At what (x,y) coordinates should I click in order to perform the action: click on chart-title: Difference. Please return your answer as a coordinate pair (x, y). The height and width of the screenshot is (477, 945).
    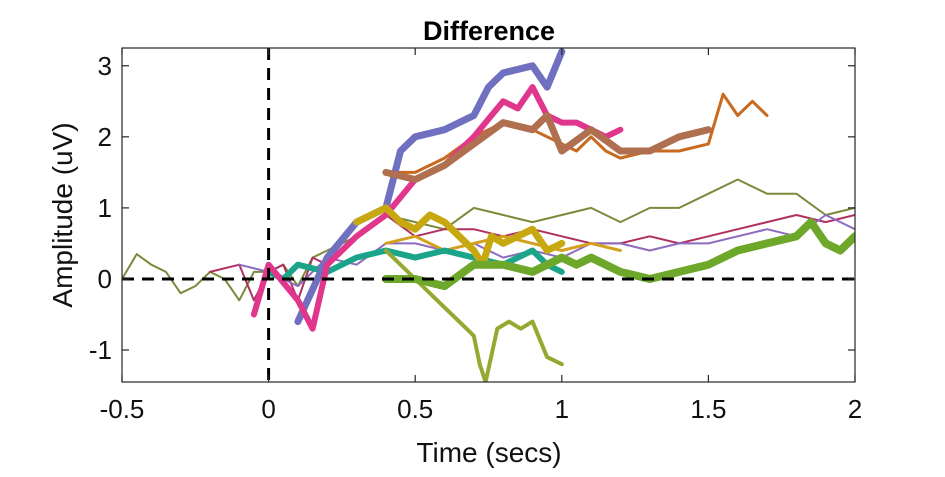
    Looking at the image, I should click on (489, 31).